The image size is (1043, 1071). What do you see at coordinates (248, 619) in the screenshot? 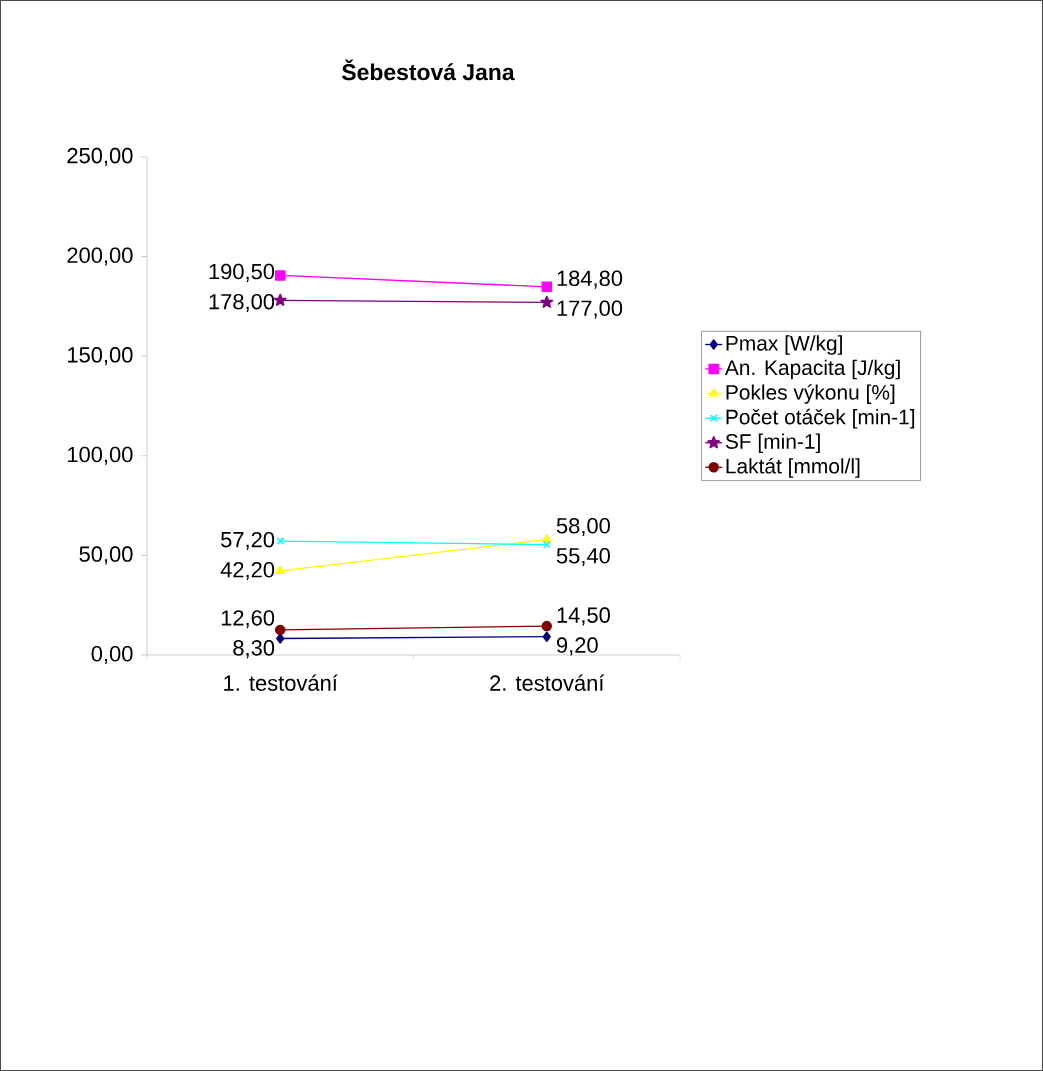
I see `data-label: 12,60` at bounding box center [248, 619].